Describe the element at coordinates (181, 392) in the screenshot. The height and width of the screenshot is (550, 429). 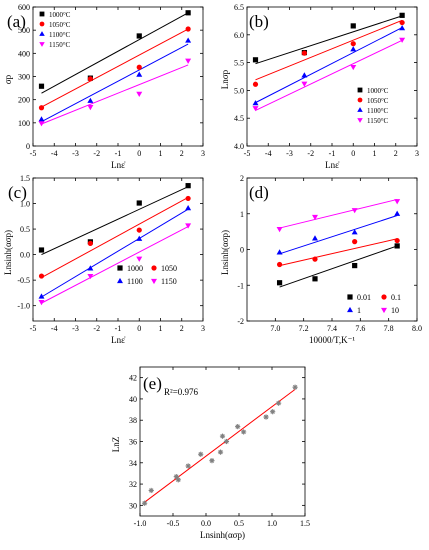
I see `r-squared-annotation: R²=0.976` at that location.